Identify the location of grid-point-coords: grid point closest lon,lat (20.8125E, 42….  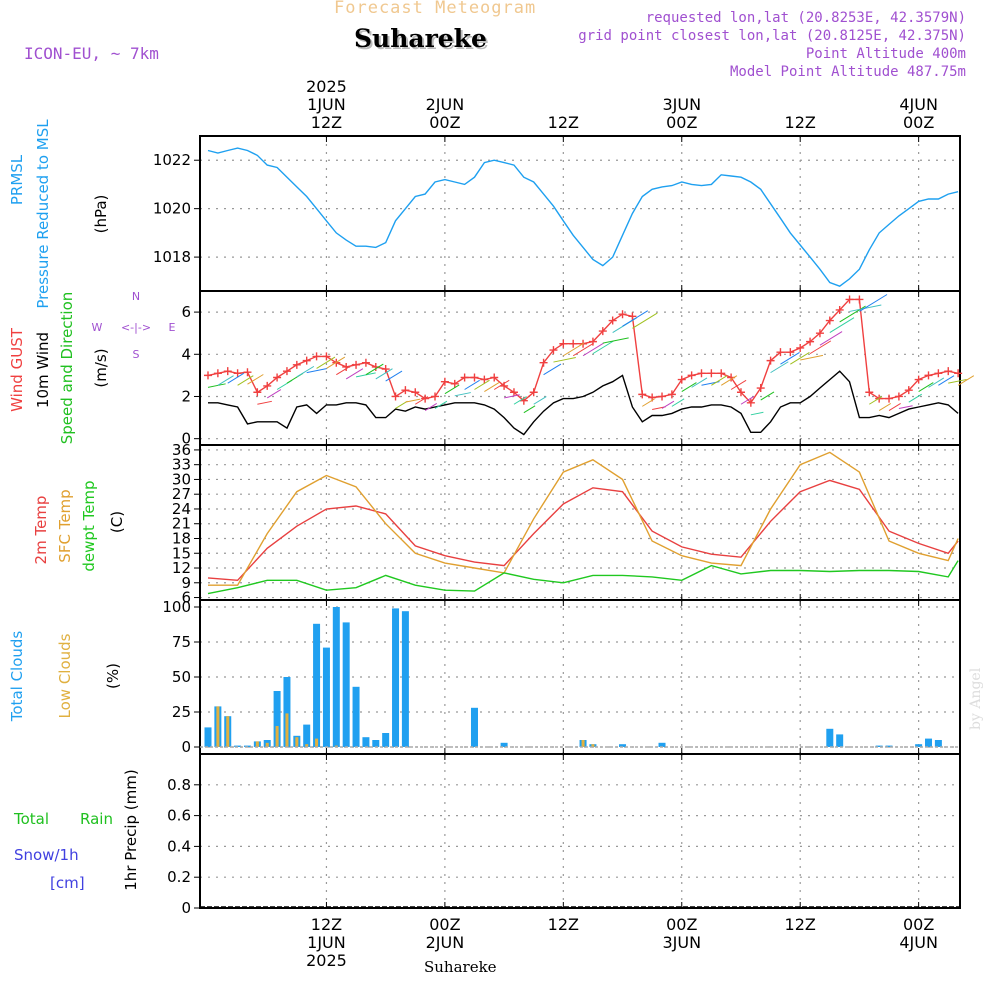
(772, 36).